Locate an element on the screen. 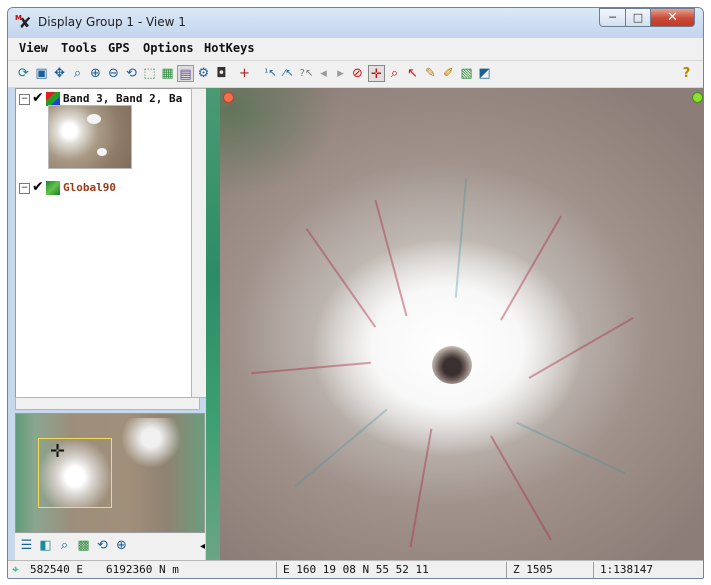 This screenshot has width=711, height=585. layer-thumbnail is located at coordinates (90, 137).